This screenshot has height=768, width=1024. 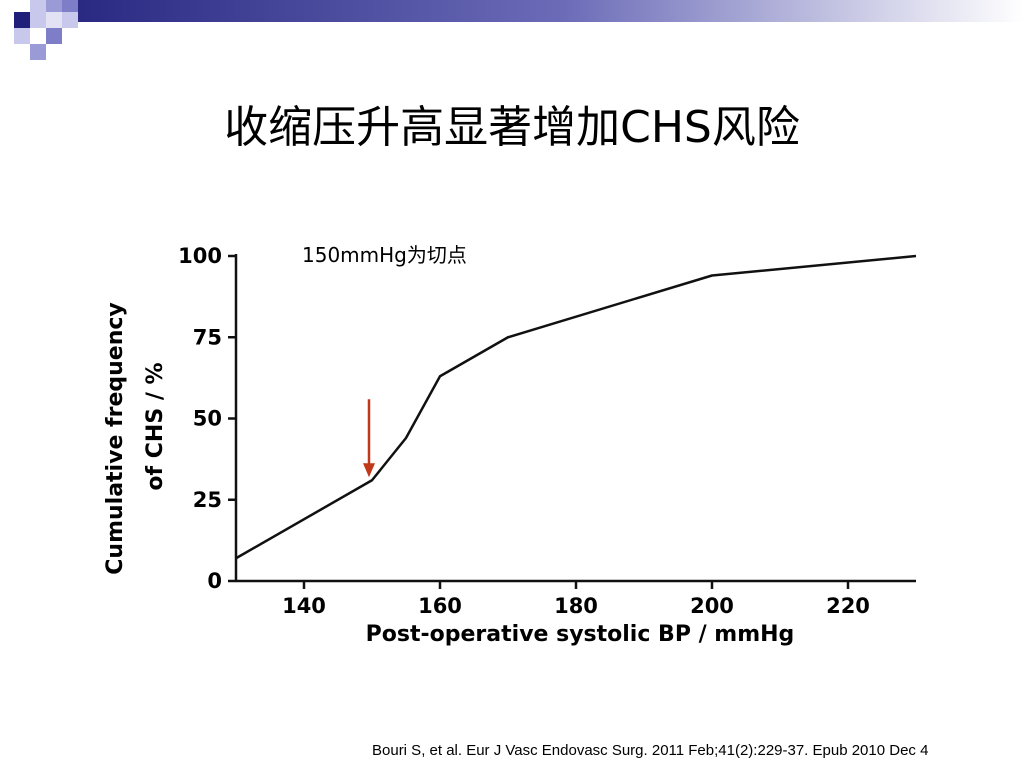 I want to click on y-axis-title-line-2: of CHS / %, so click(x=155, y=426).